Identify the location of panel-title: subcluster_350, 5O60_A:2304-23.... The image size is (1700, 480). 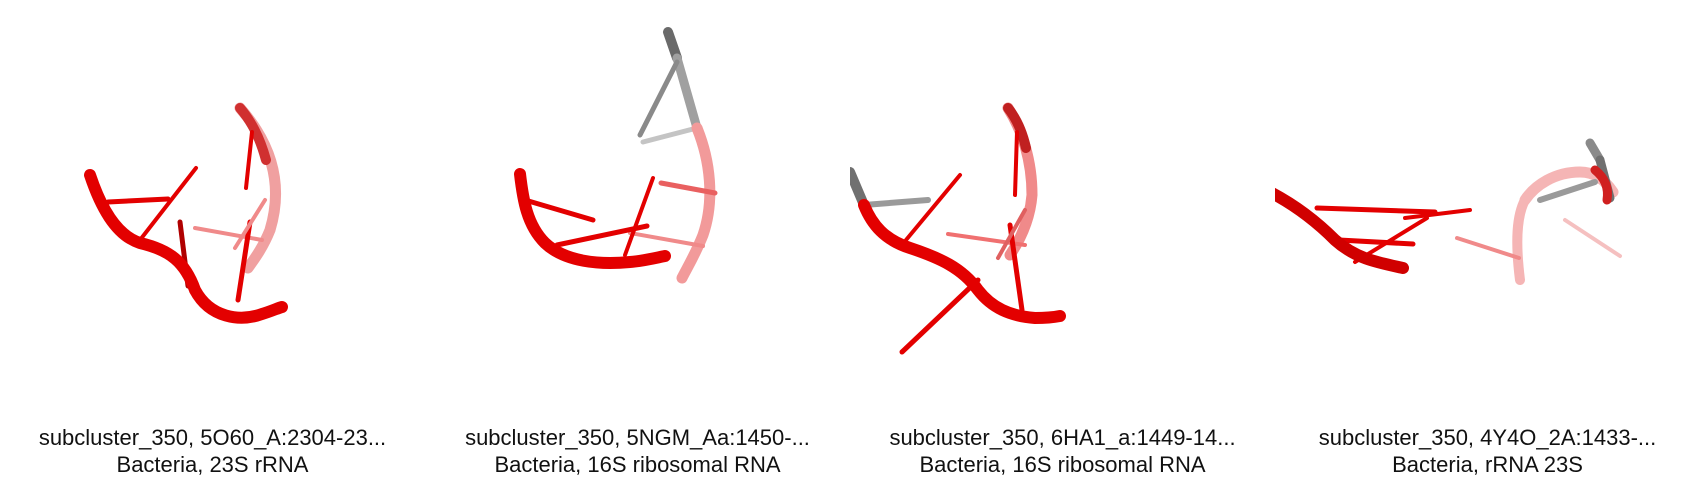
(212, 437).